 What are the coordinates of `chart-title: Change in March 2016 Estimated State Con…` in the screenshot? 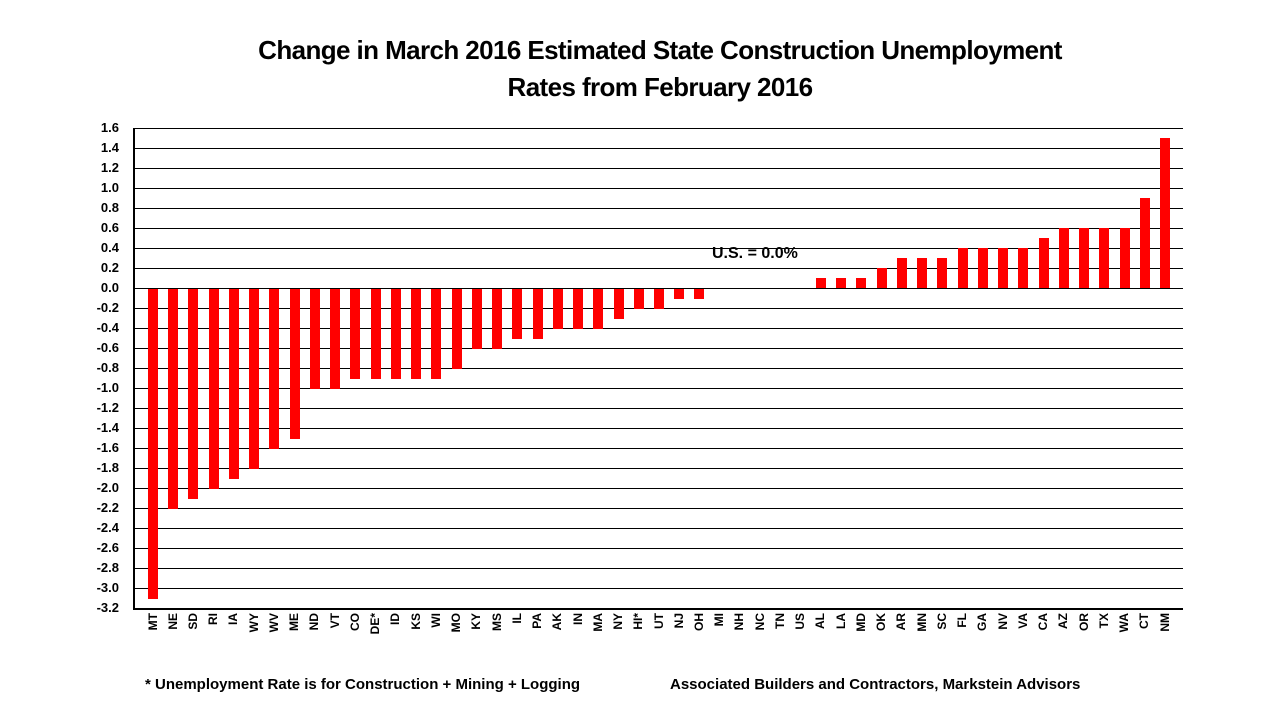 It's located at (660, 69).